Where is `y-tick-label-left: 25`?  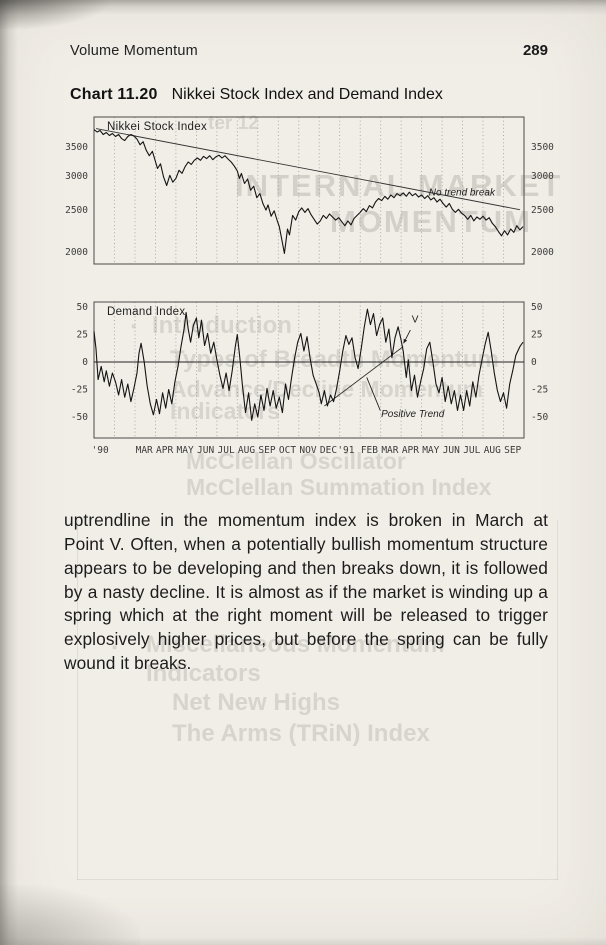 y-tick-label-left: 25 is located at coordinates (82, 335).